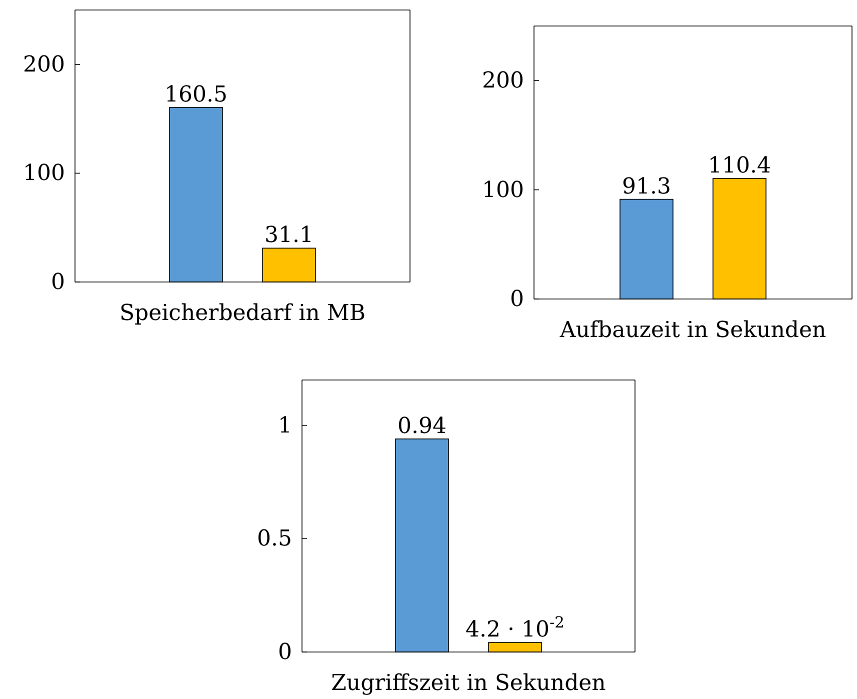  What do you see at coordinates (468, 683) in the screenshot?
I see `x-axis-title: Zugriffszeit in Sekunden` at bounding box center [468, 683].